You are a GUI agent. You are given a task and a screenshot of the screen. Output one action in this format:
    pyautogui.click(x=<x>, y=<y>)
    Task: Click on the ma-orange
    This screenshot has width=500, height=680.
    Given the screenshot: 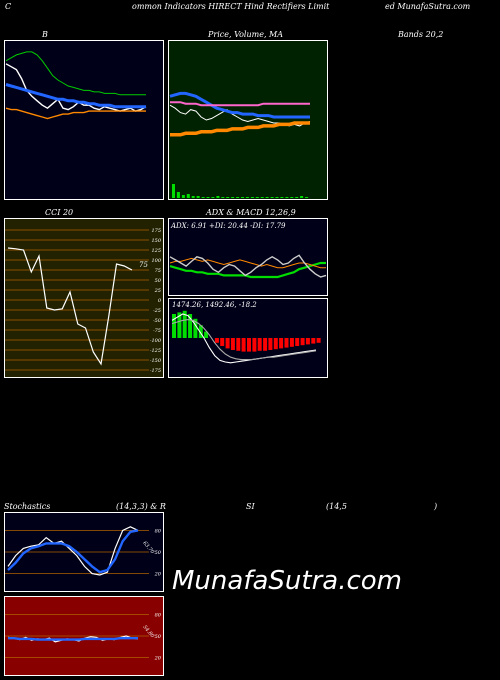 What is the action you would take?
    pyautogui.click(x=240, y=129)
    